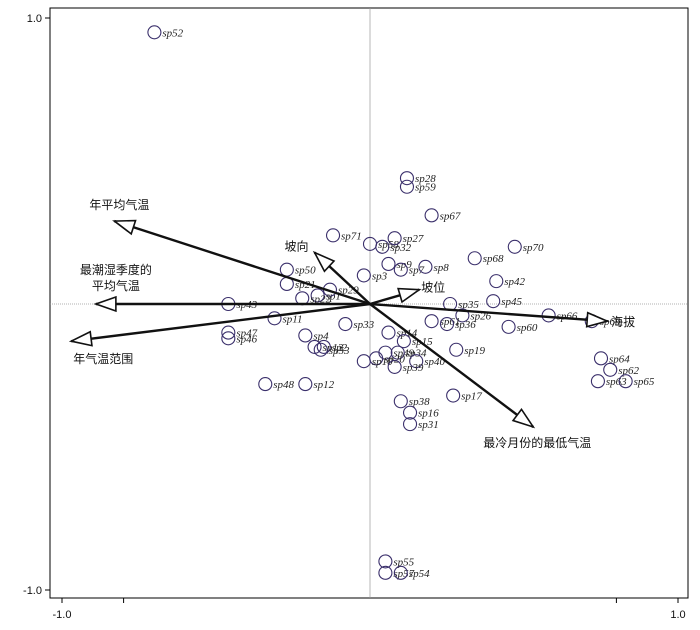 Image resolution: width=700 pixels, height=630 pixels. Describe the element at coordinates (616, 382) in the screenshot. I see `species-label-sp63: sp63` at that location.